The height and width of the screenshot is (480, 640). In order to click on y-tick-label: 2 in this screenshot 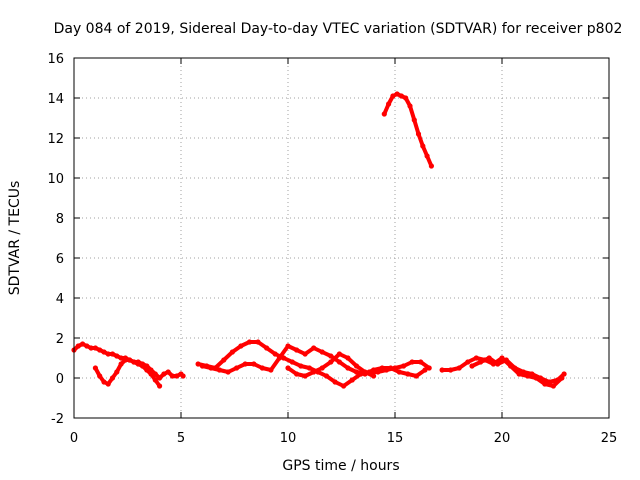, I will do `click(60, 339)`.